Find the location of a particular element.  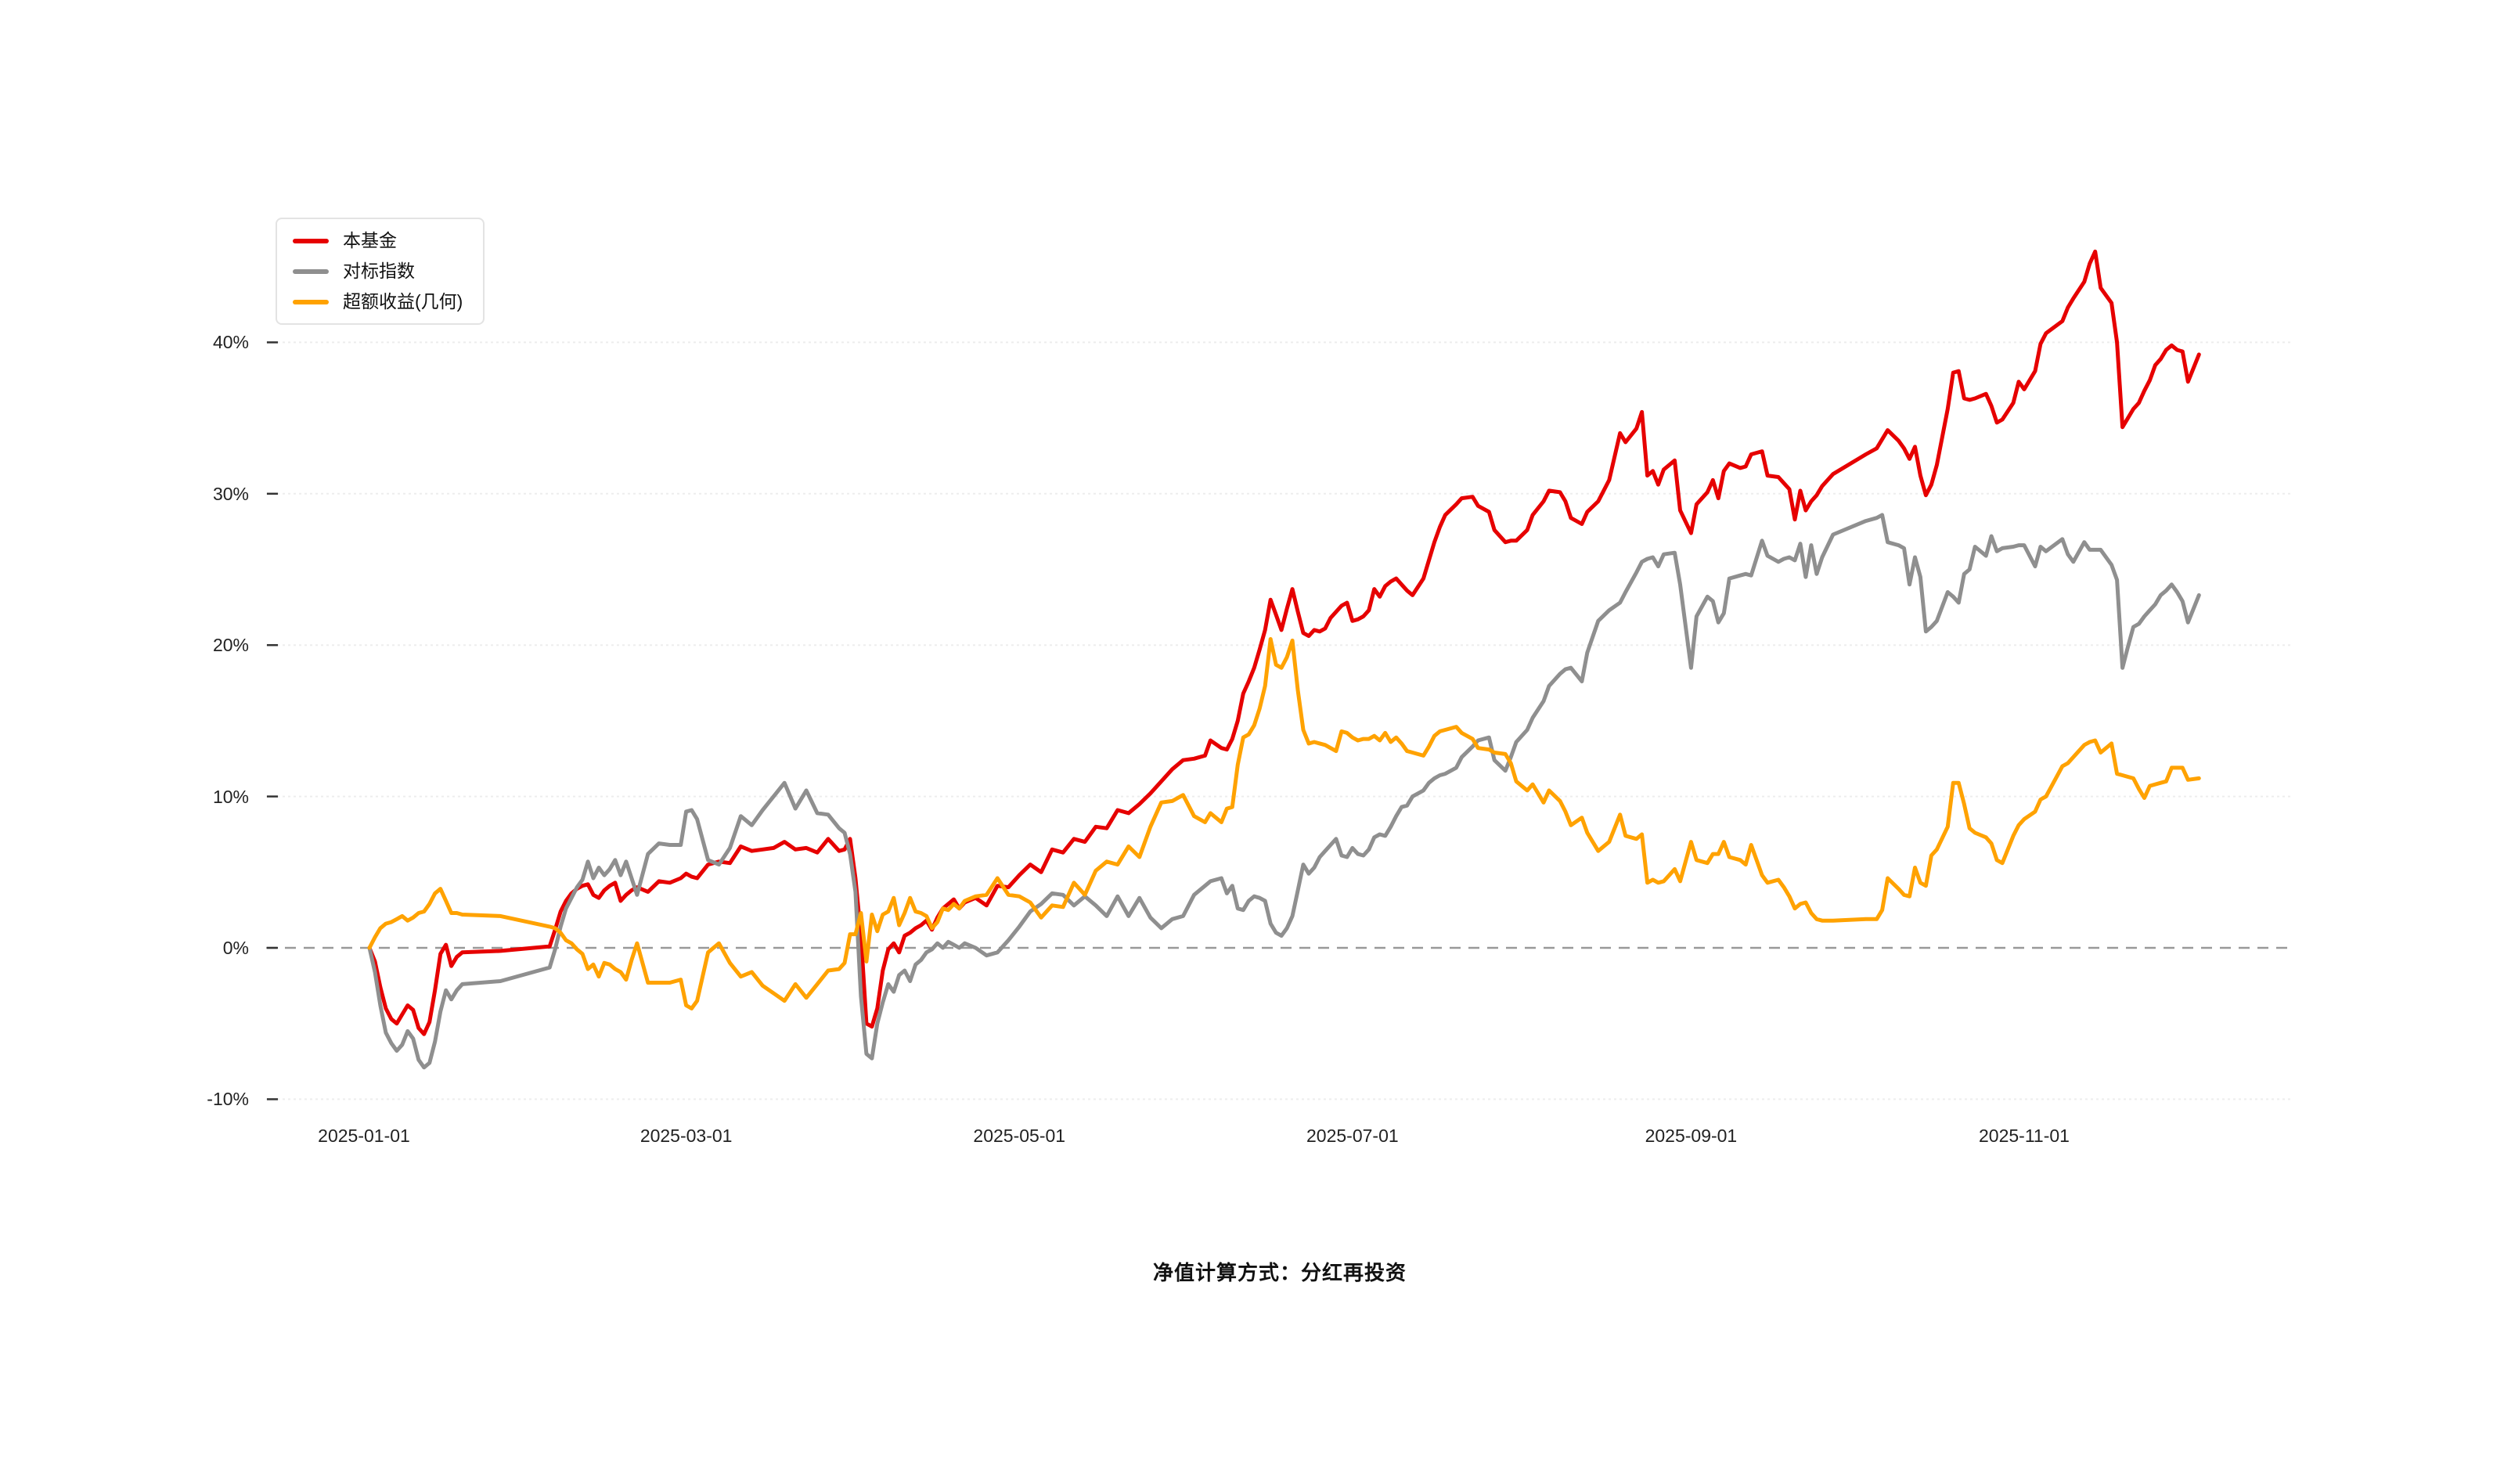

x-tick-label: 2025-07-01 is located at coordinates (1352, 1136).